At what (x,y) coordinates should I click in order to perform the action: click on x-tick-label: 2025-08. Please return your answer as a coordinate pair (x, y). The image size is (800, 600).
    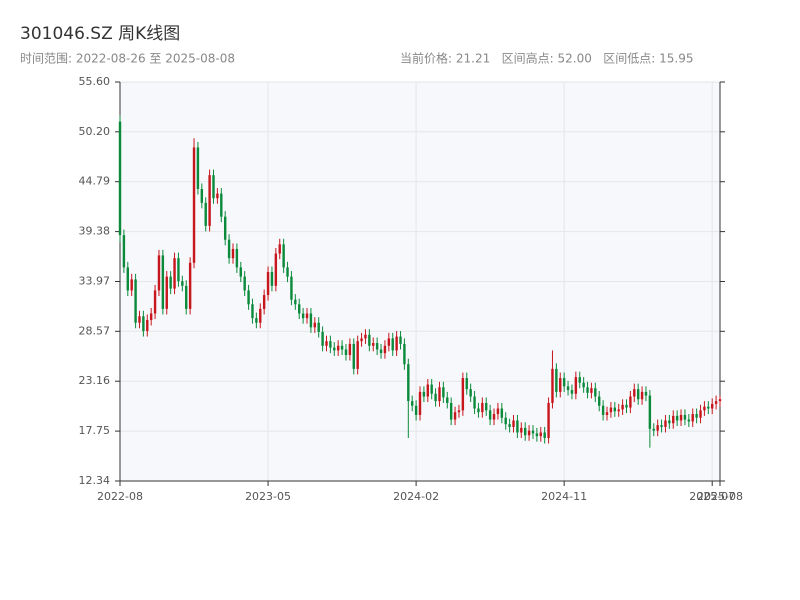
    Looking at the image, I should click on (720, 496).